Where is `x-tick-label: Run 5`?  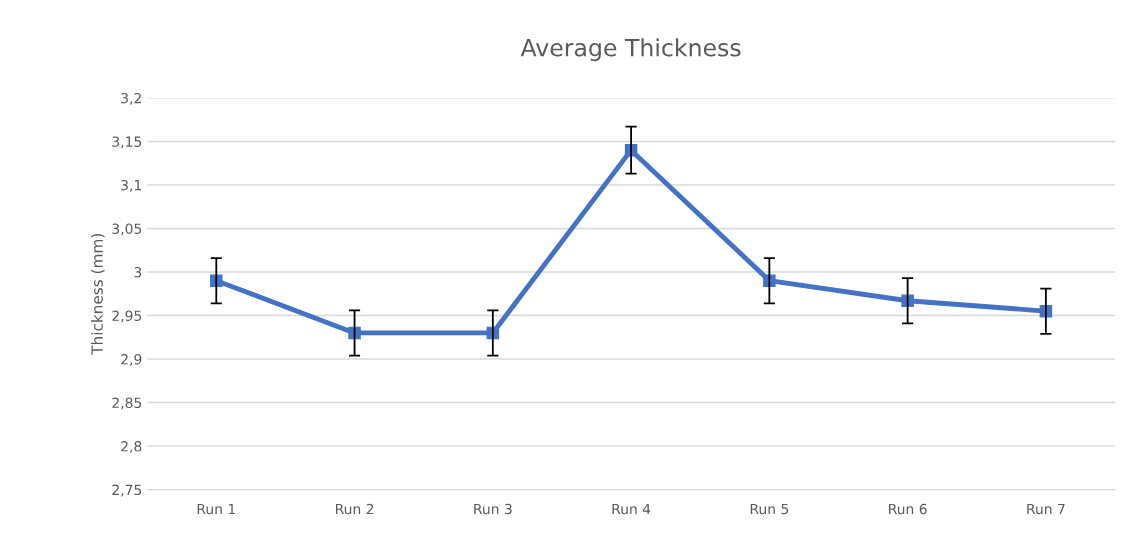
x-tick-label: Run 5 is located at coordinates (769, 509).